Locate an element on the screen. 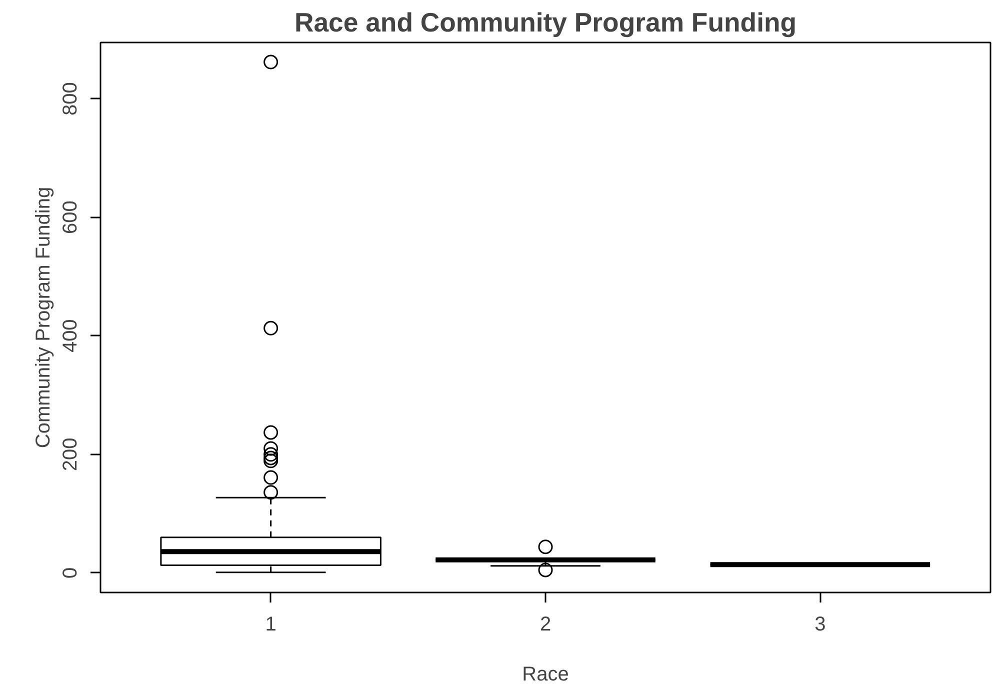  x-axis-title: Race is located at coordinates (545, 675).